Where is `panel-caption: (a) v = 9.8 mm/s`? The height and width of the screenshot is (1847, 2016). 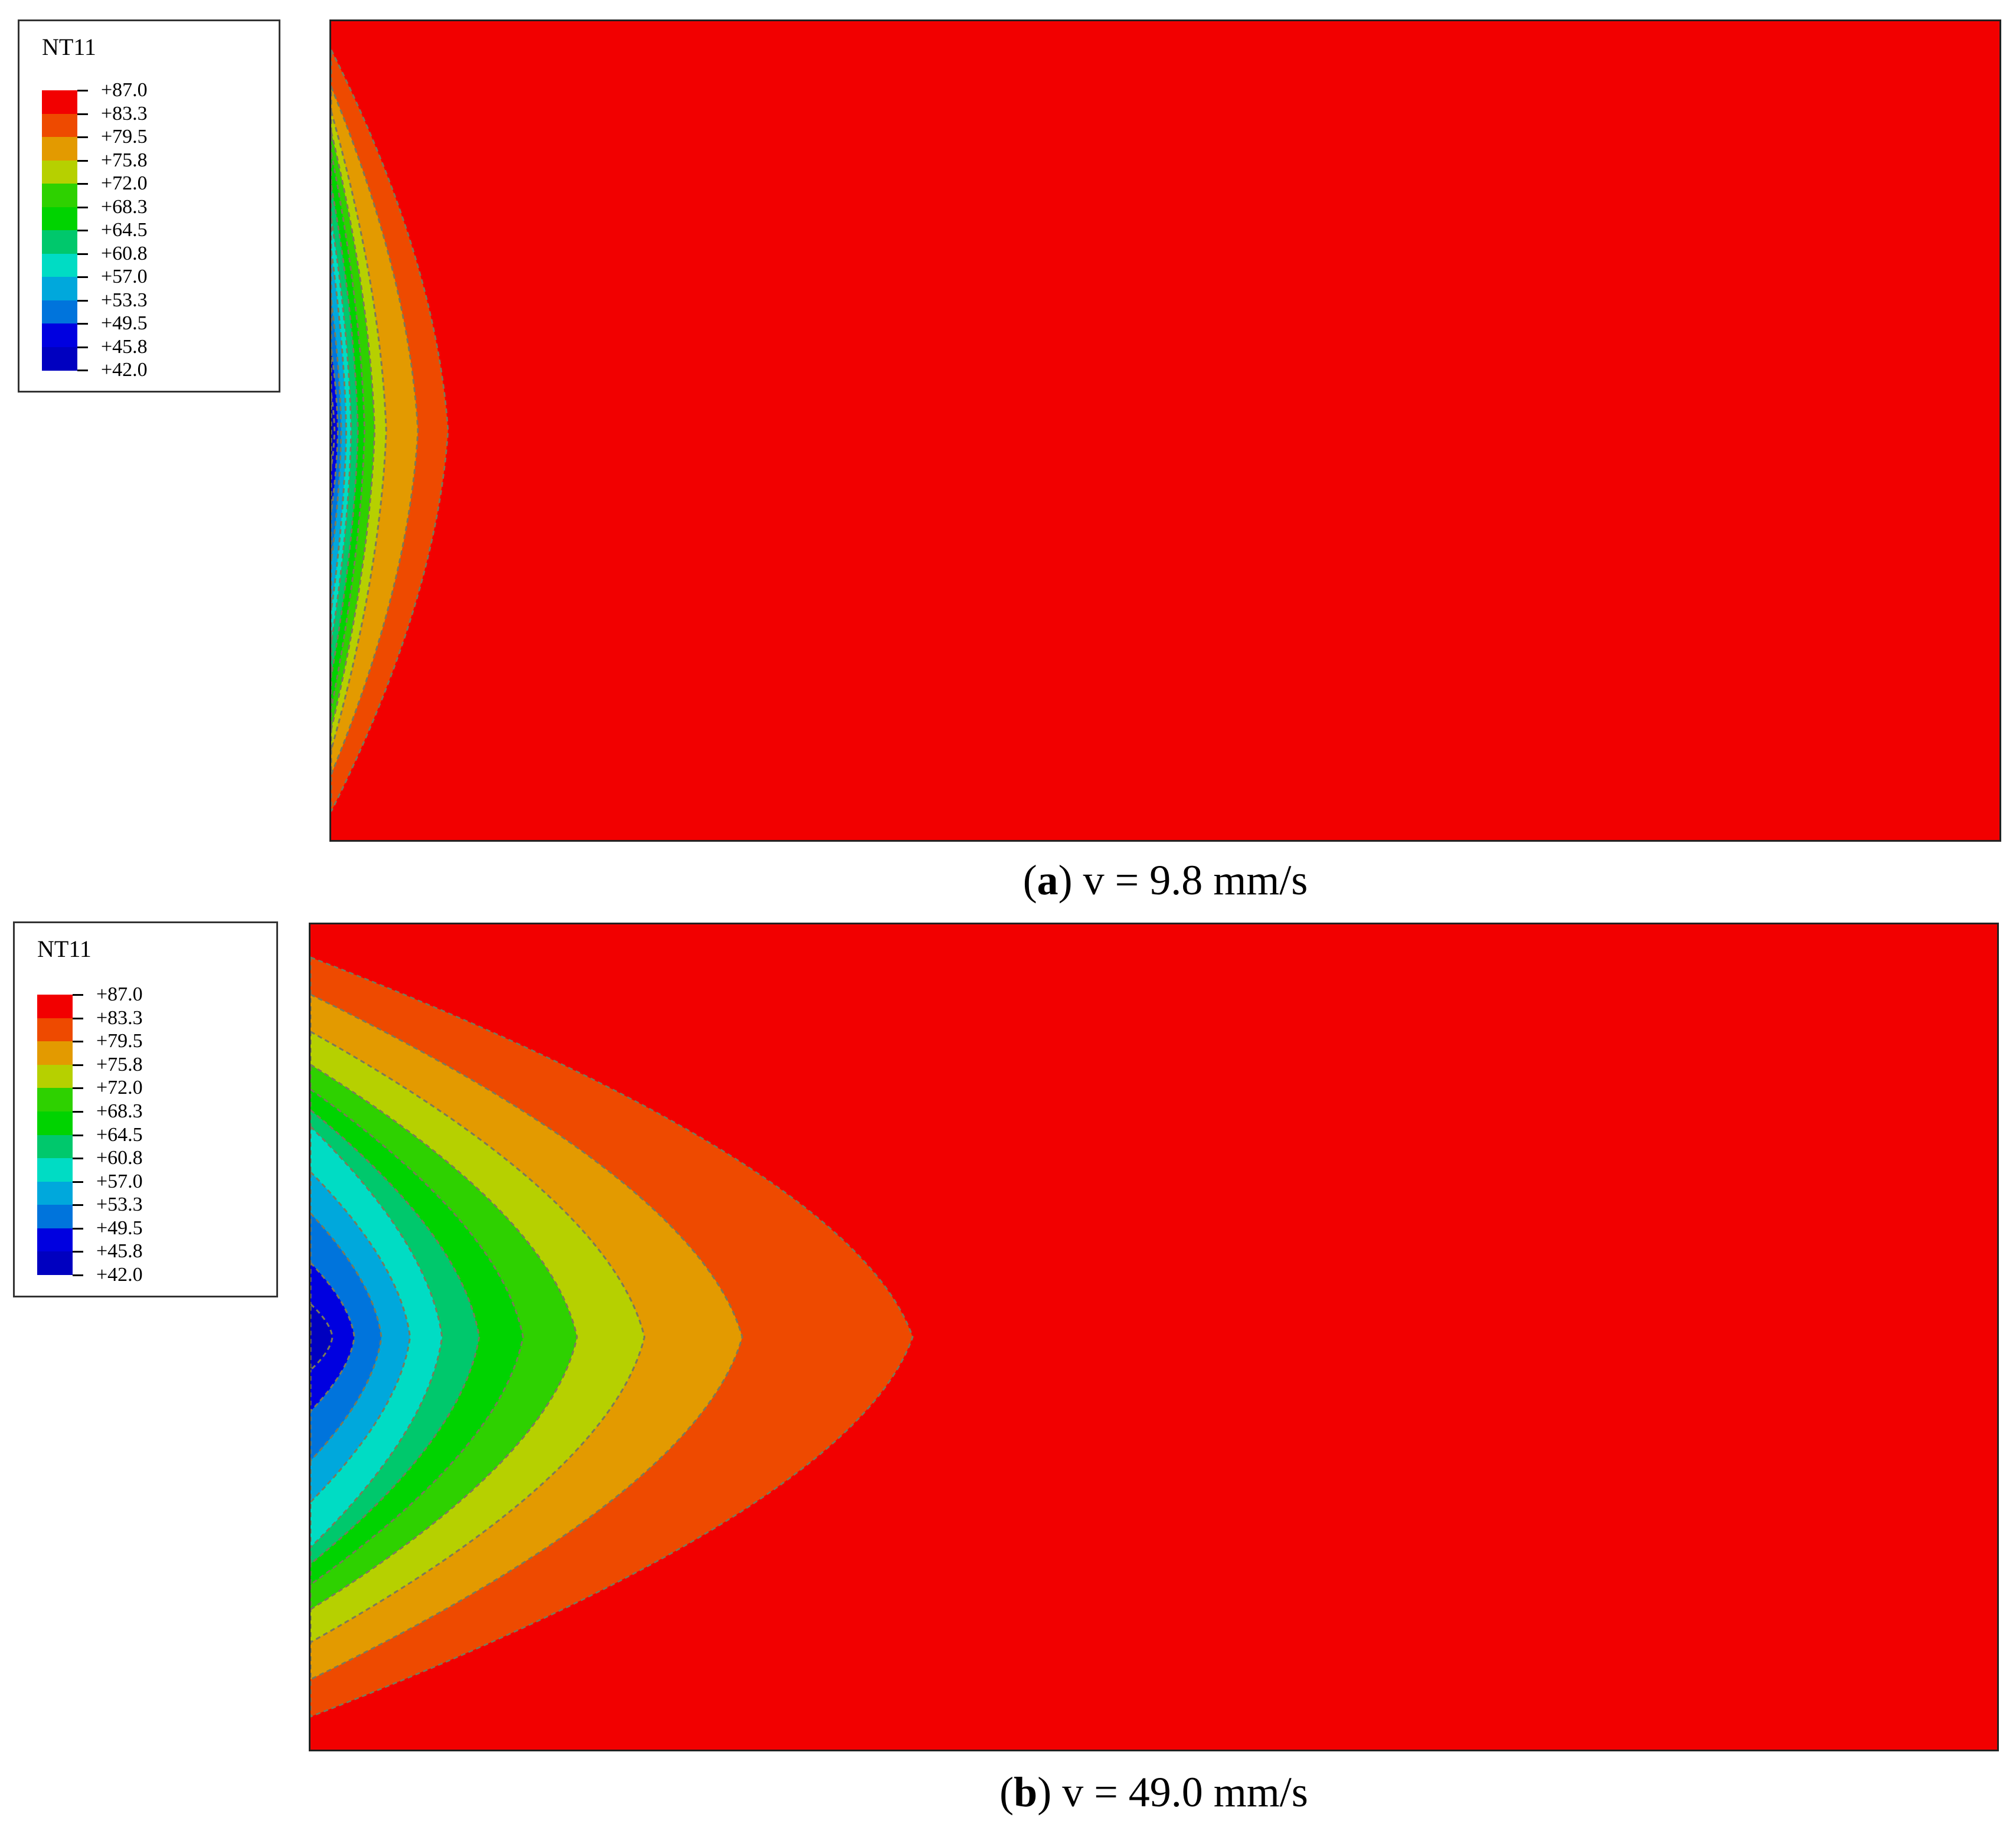
panel-caption: (a) v = 9.8 mm/s is located at coordinates (1165, 881).